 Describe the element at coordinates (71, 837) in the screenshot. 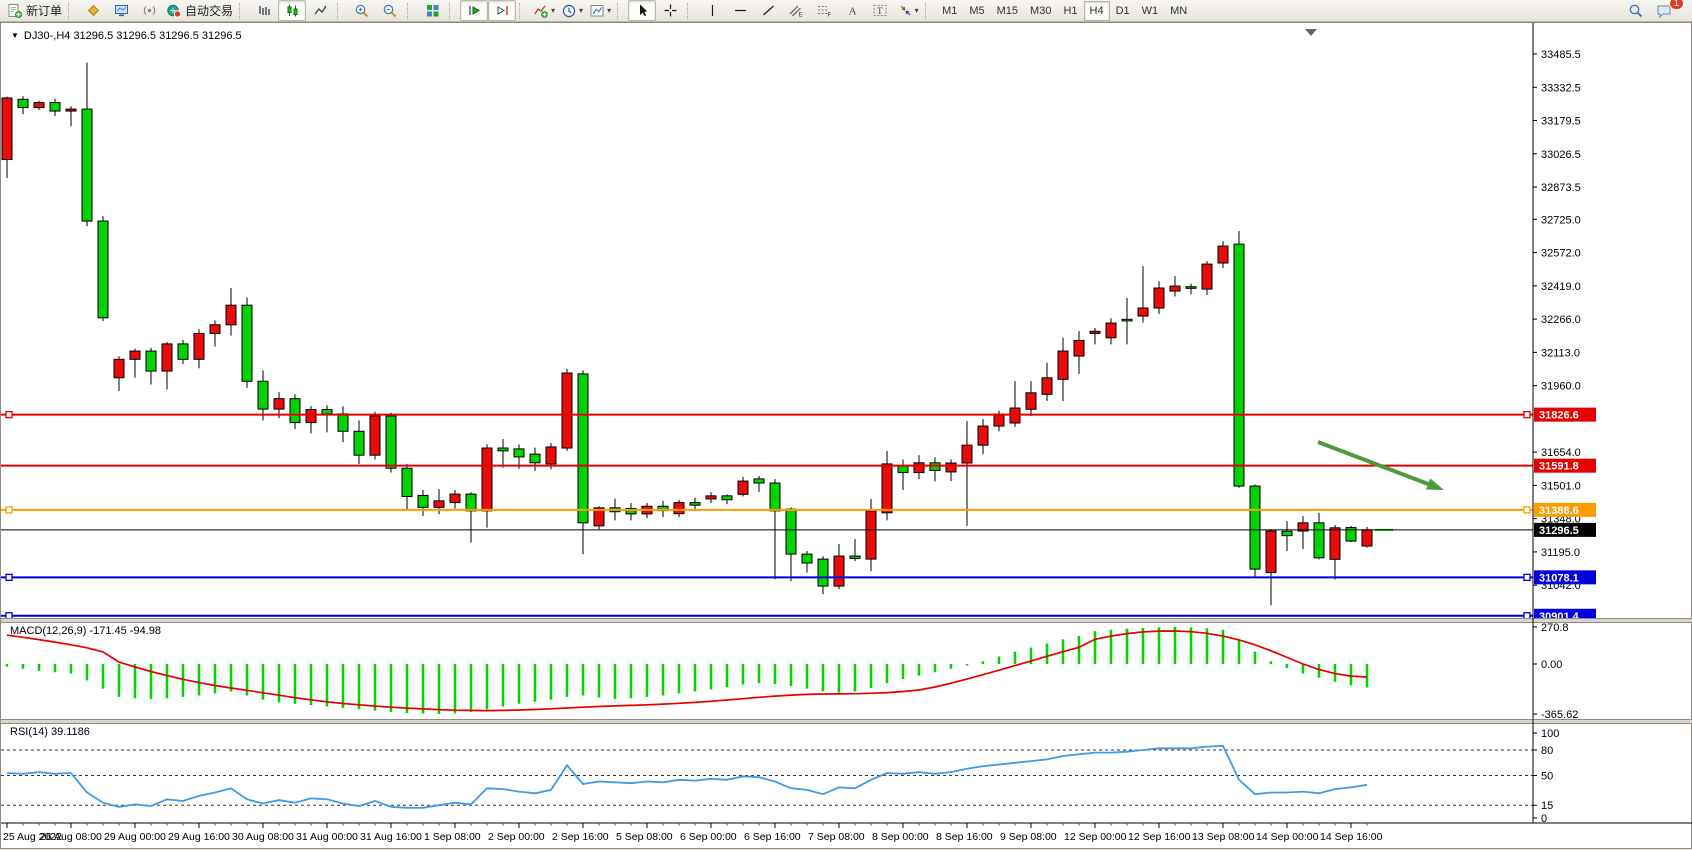

I see `time-axis-label: 26 Aug 08:00` at that location.